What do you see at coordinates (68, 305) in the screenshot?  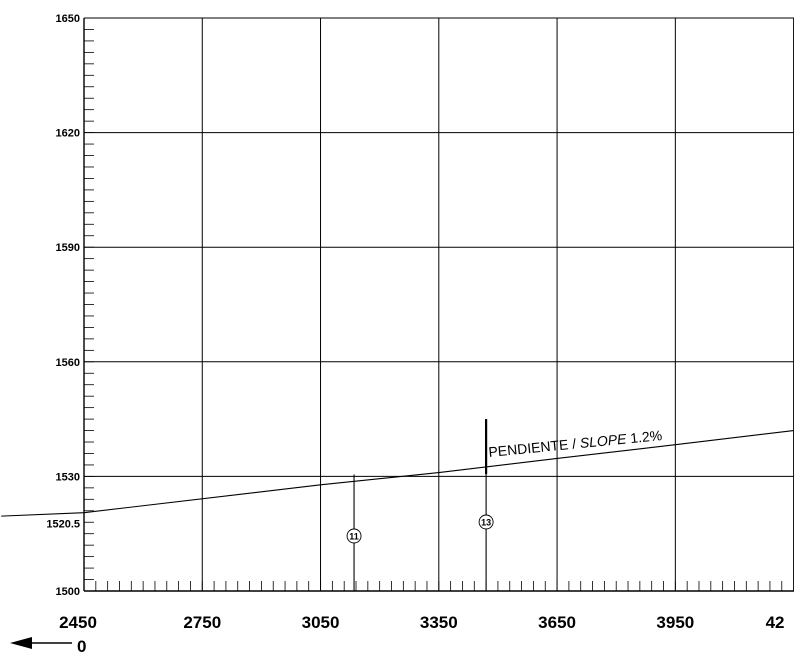 I see `y-tick-labels: 1500 1530 1560 1590 1620 1650` at bounding box center [68, 305].